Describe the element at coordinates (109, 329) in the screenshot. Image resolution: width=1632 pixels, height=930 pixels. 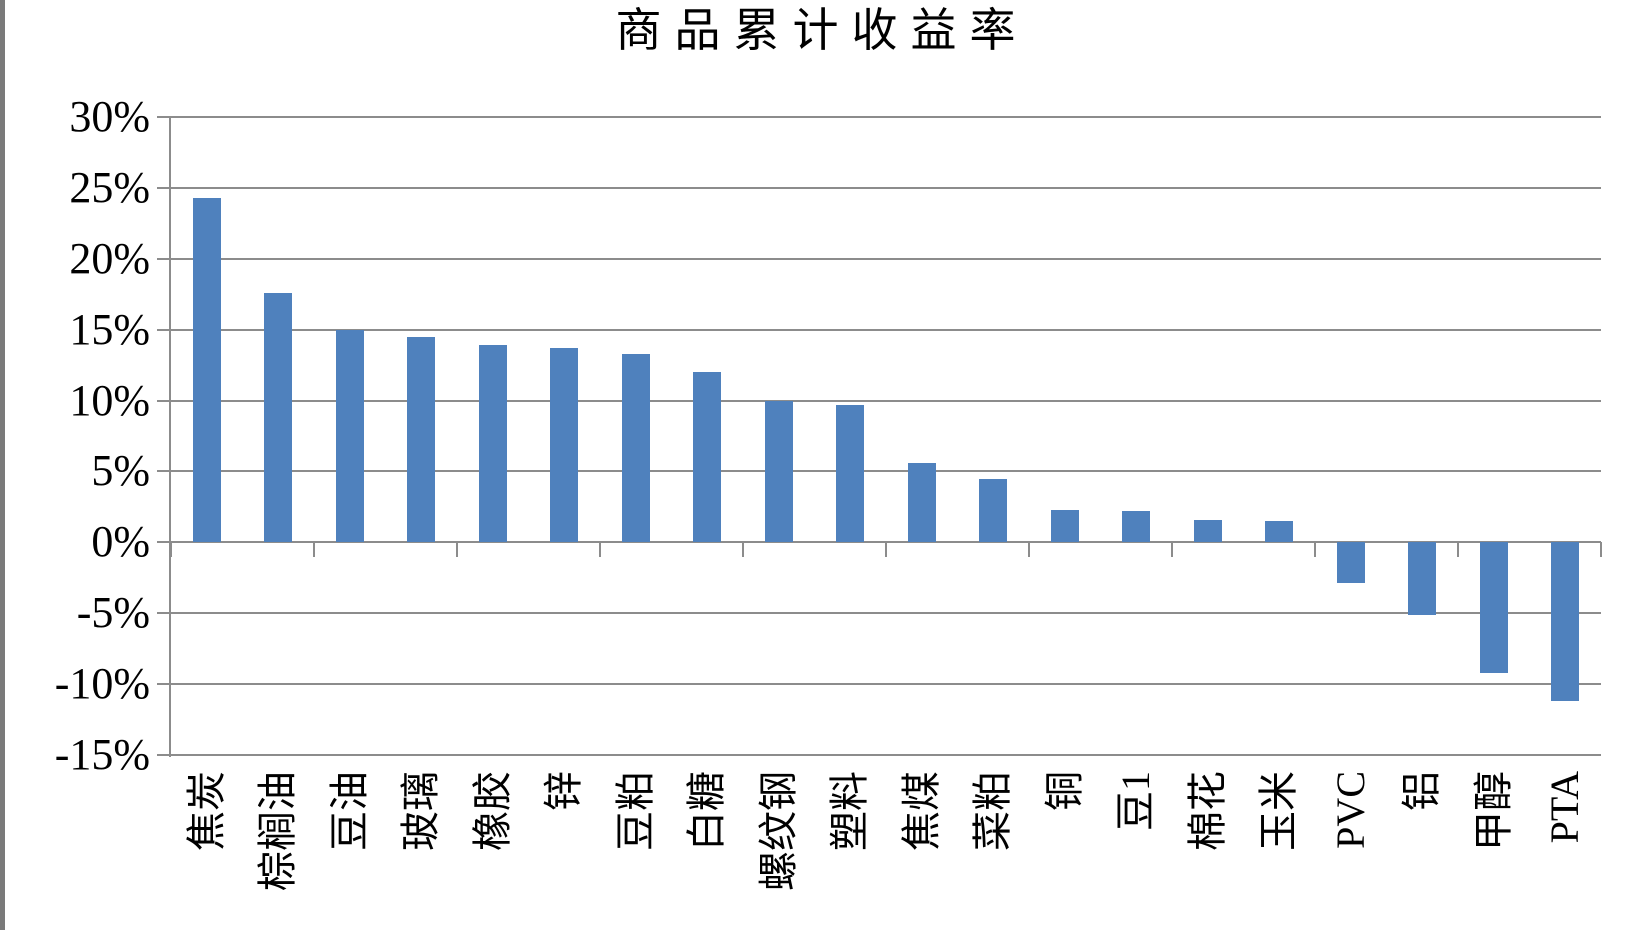
I see `y-tick-label: 15%` at that location.